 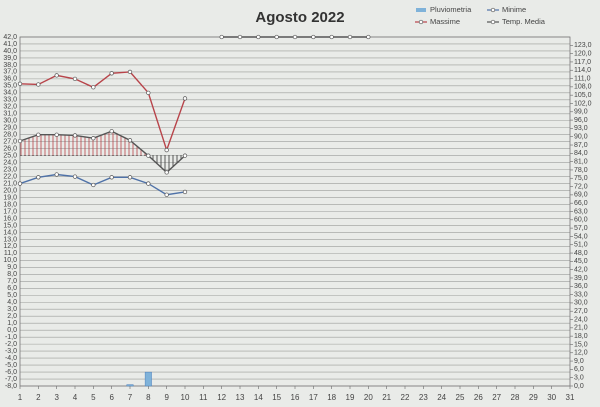 I want to click on y-tick-label: 22,0, so click(x=10, y=176).